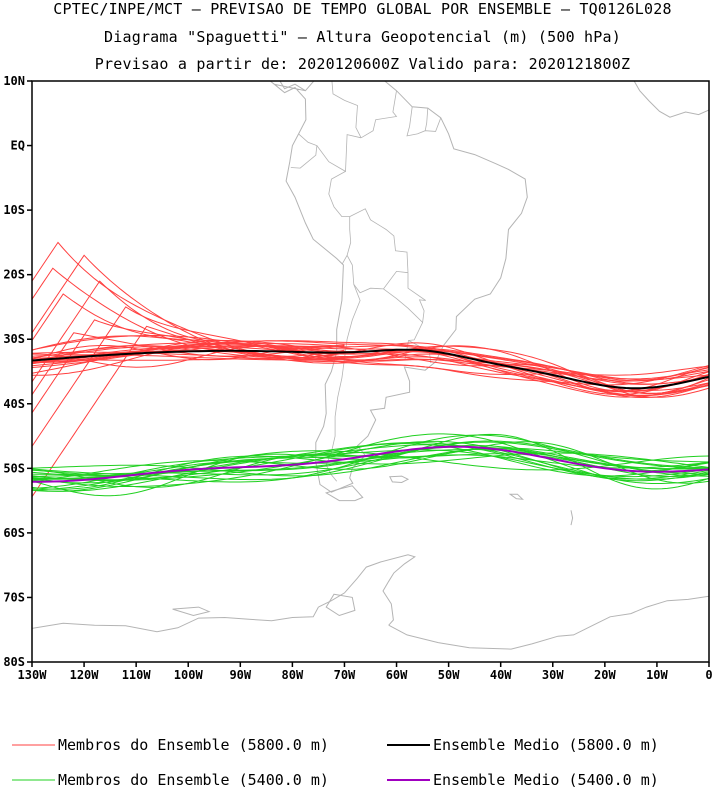 Image resolution: width=725 pixels, height=792 pixels. I want to click on lat-tick-label: 80S, so click(14, 662).